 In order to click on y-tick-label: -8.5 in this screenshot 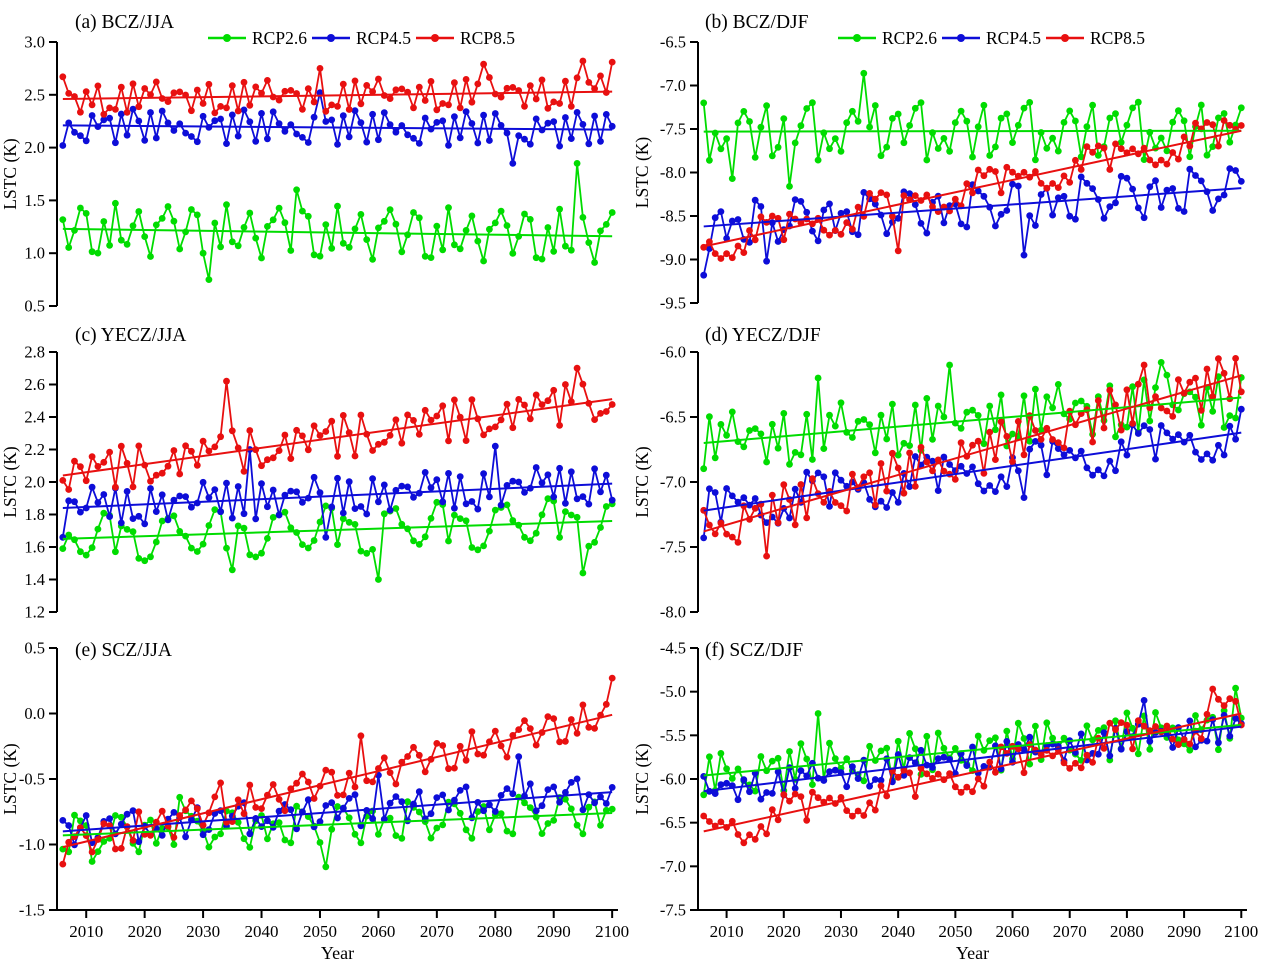, I will do `click(673, 216)`.